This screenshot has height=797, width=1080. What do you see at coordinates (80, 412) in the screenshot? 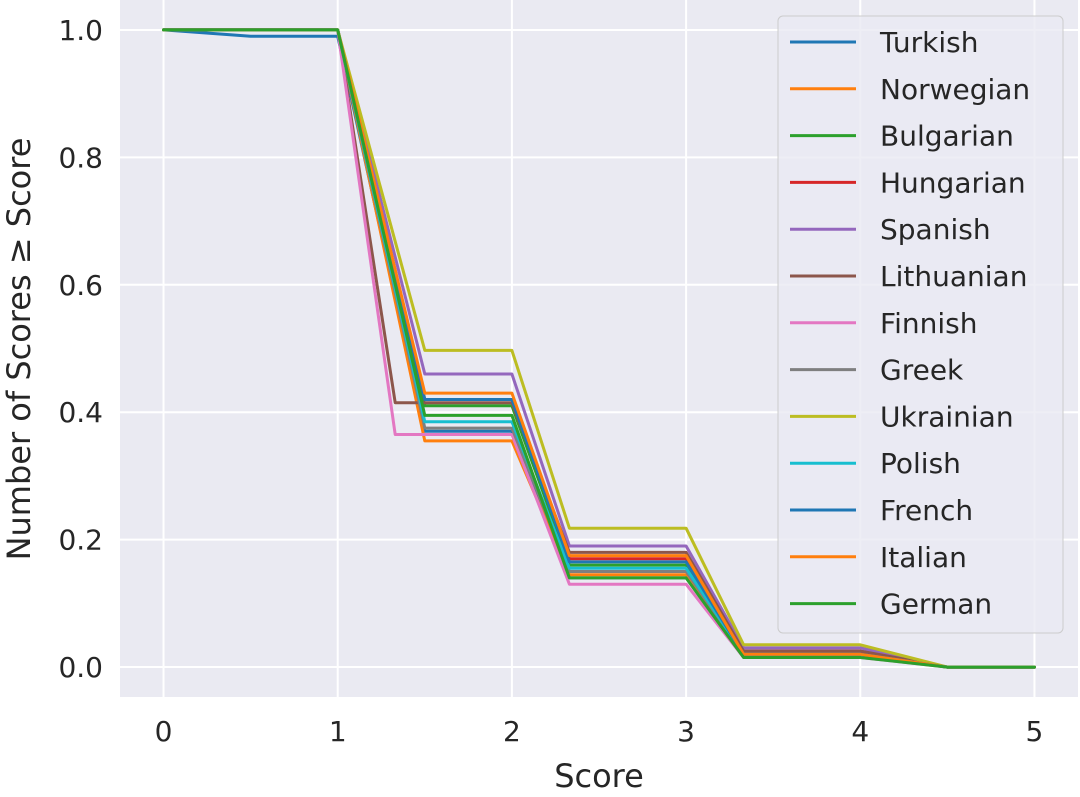
I see `y-tick-label: 0.4` at bounding box center [80, 412].